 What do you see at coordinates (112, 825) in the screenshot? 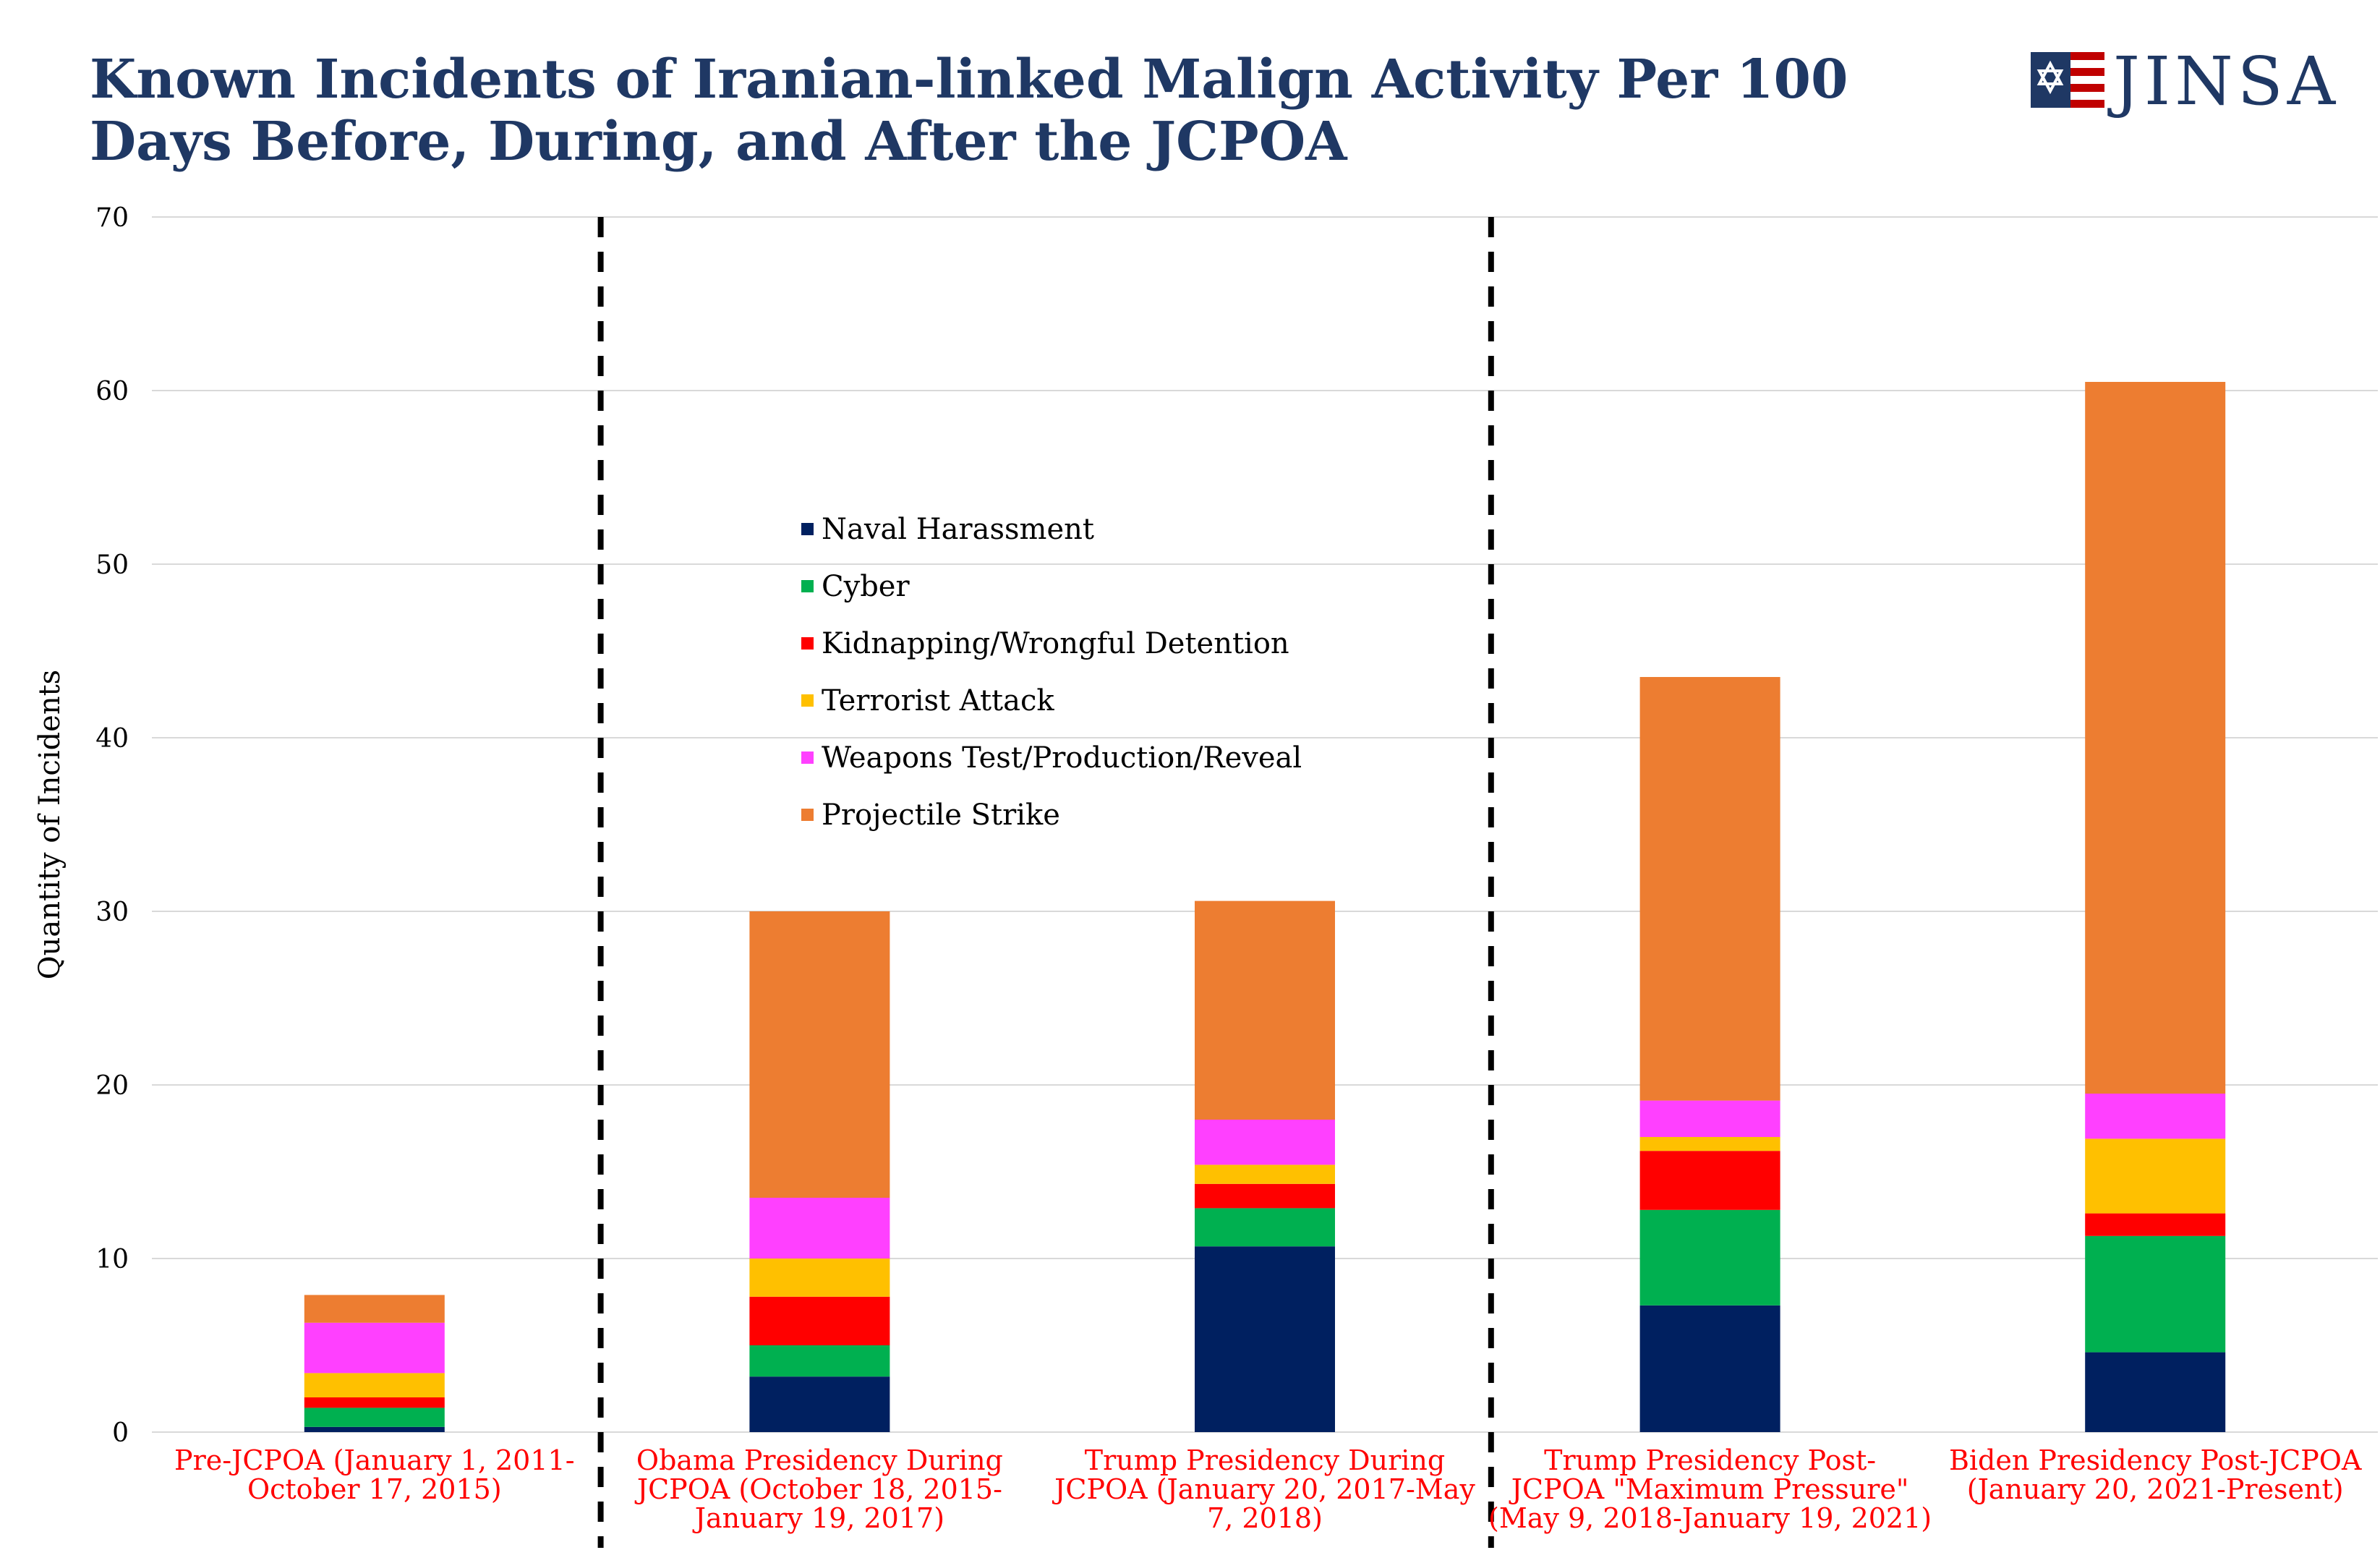
I see `y-axis-ticks: 0 10 20 30 40 50 60 70` at bounding box center [112, 825].